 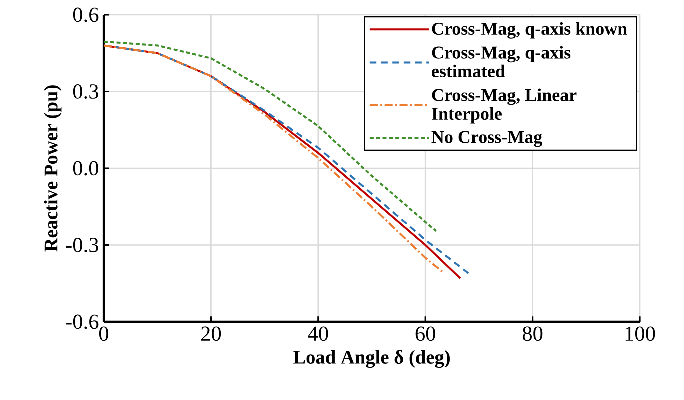 What do you see at coordinates (86, 15) in the screenshot?
I see `y-tick-label: 0.6` at bounding box center [86, 15].